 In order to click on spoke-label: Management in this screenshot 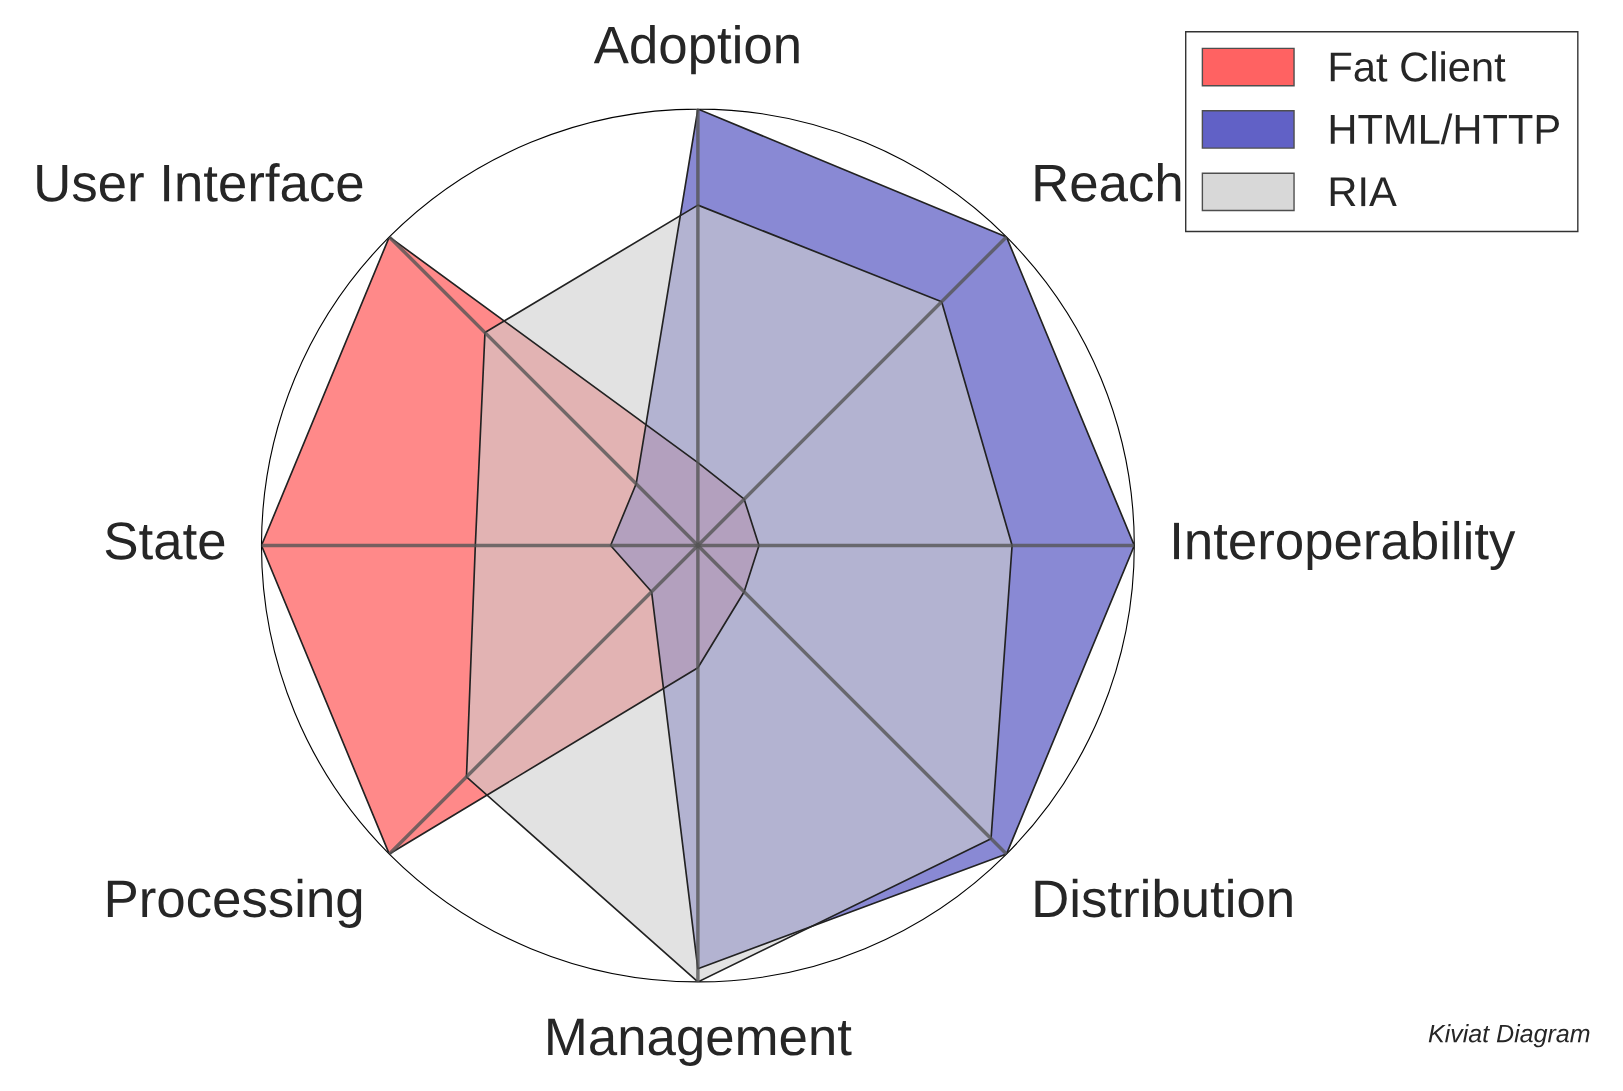, I will do `click(700, 1042)`.